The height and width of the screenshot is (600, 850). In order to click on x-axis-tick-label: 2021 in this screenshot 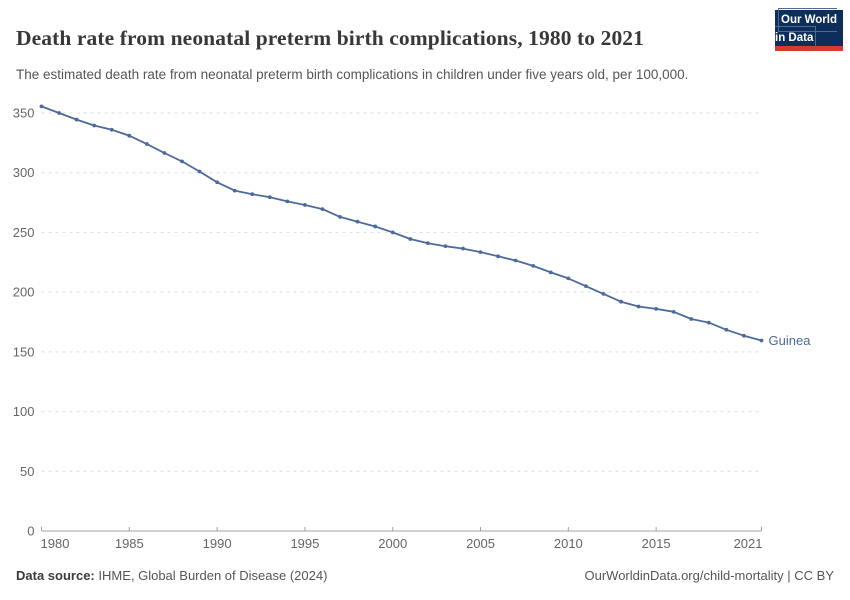, I will do `click(748, 543)`.